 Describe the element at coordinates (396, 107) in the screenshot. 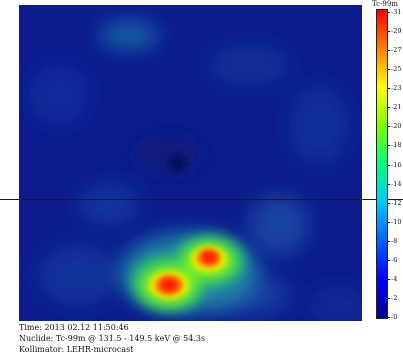

I see `colorbar-tick-label: -21` at that location.